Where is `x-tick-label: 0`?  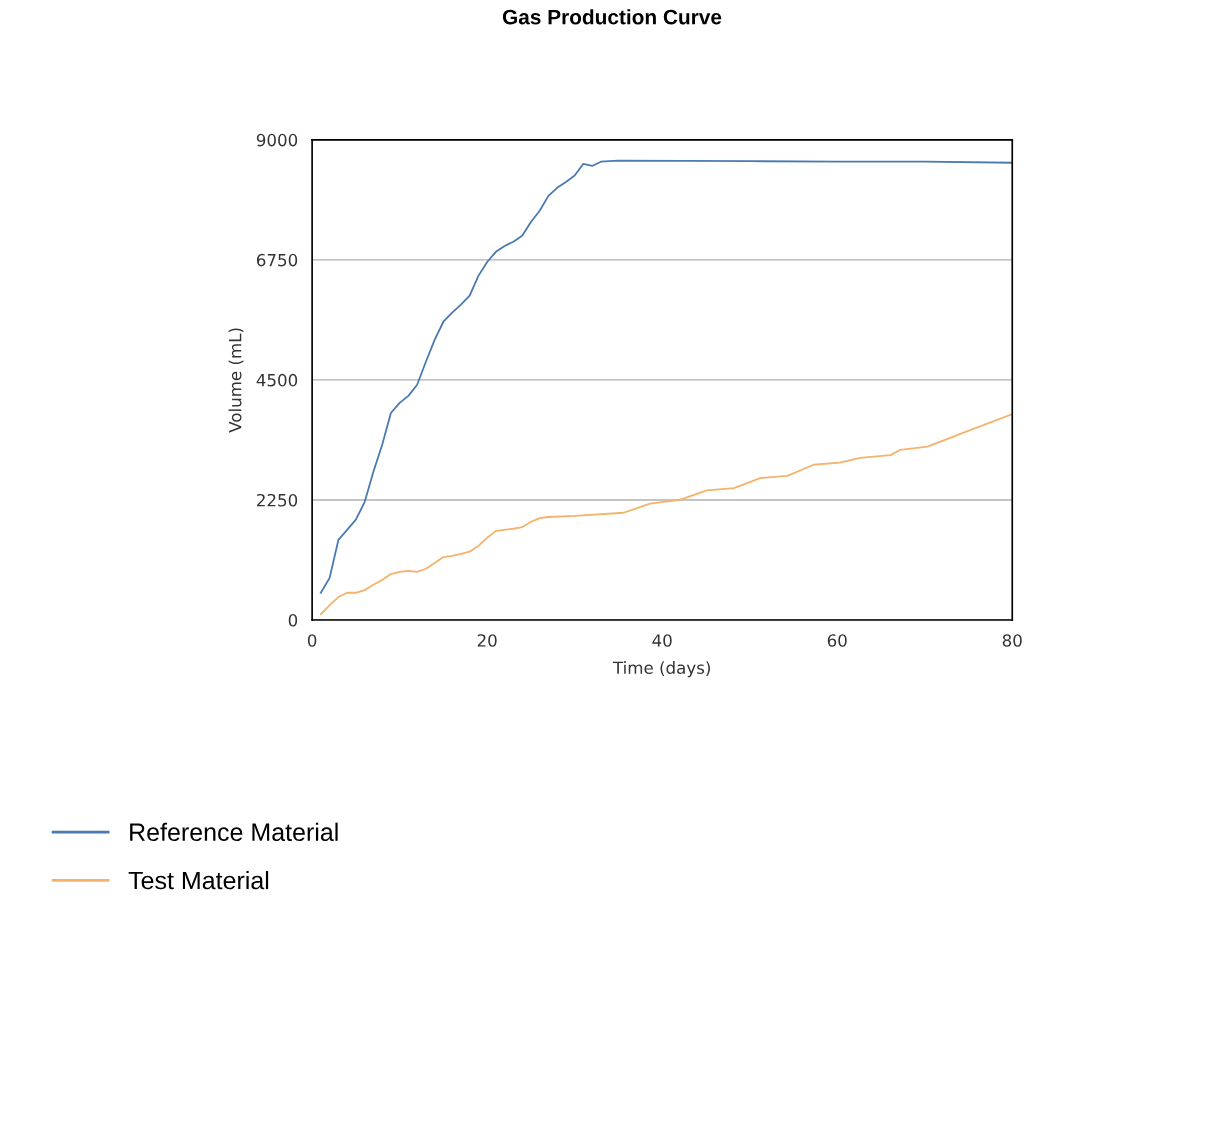 x-tick-label: 0 is located at coordinates (312, 640).